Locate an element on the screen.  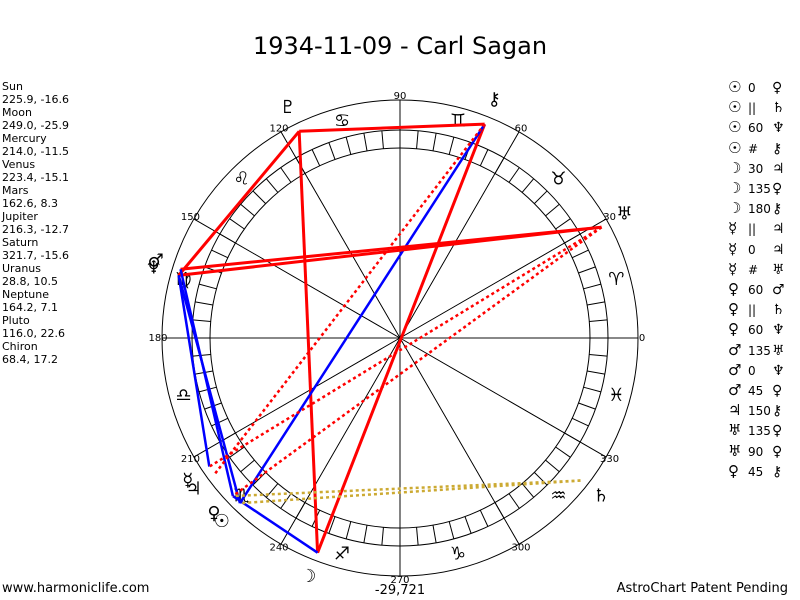
aspect-row: ♅ 135♀ is located at coordinates (764, 431).